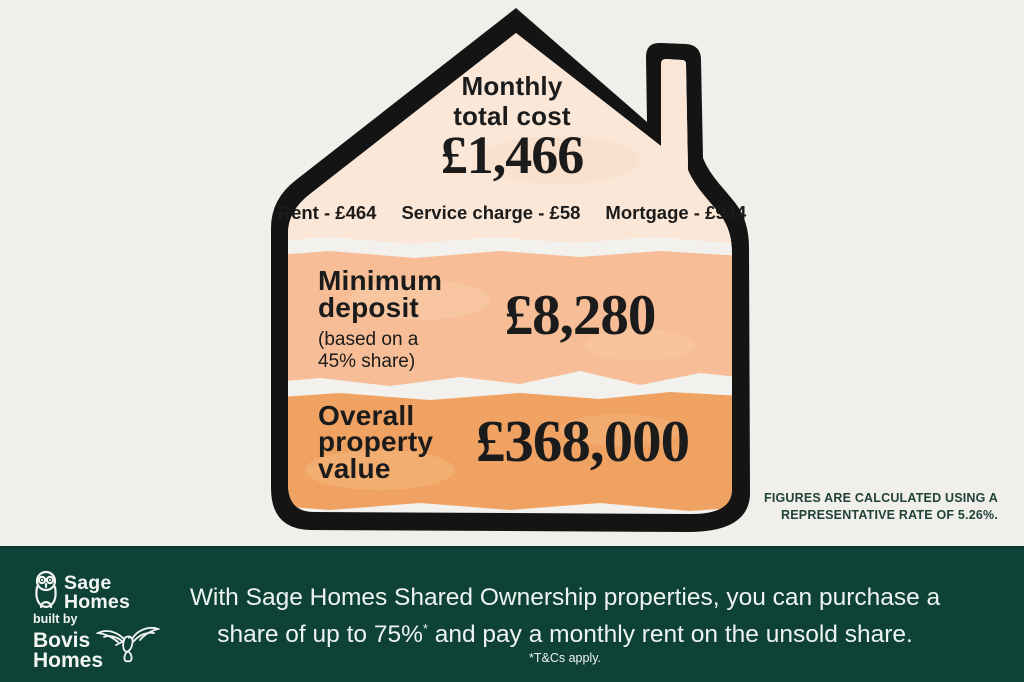 This screenshot has height=682, width=1024. I want to click on hummingbird-icon, so click(128, 644).